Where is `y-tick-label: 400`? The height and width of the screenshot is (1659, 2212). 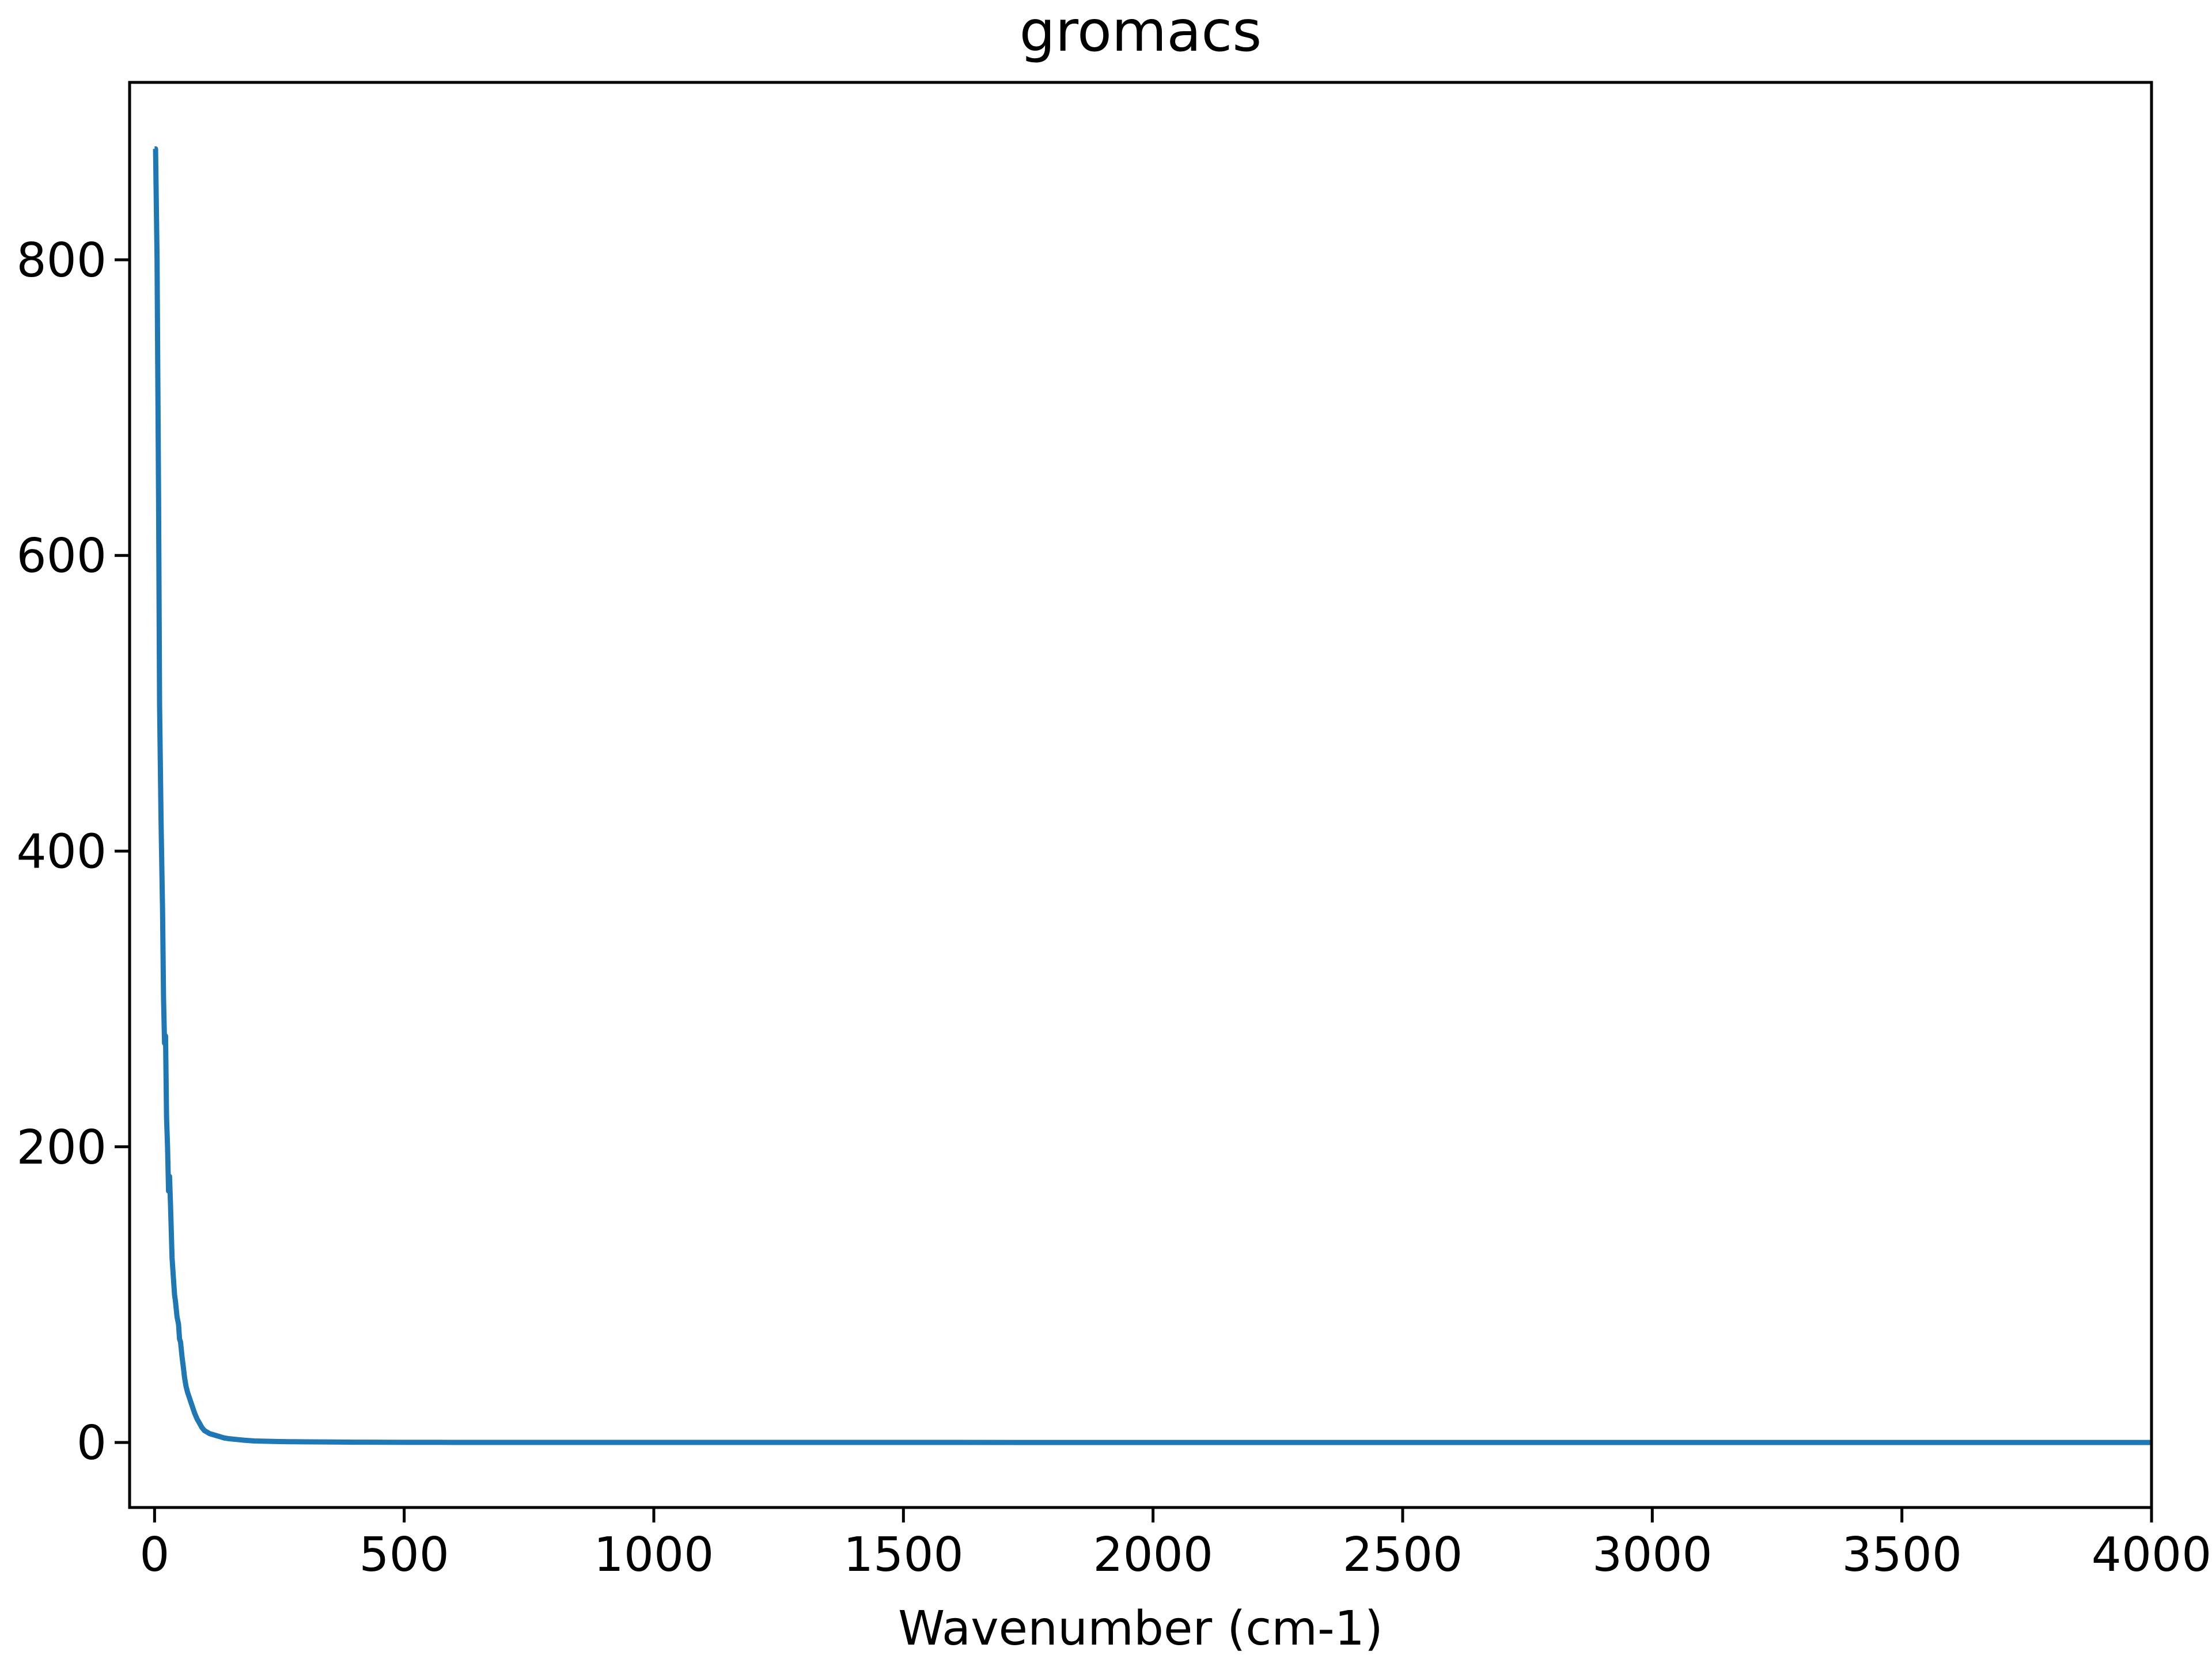
y-tick-label: 400 is located at coordinates (61, 852).